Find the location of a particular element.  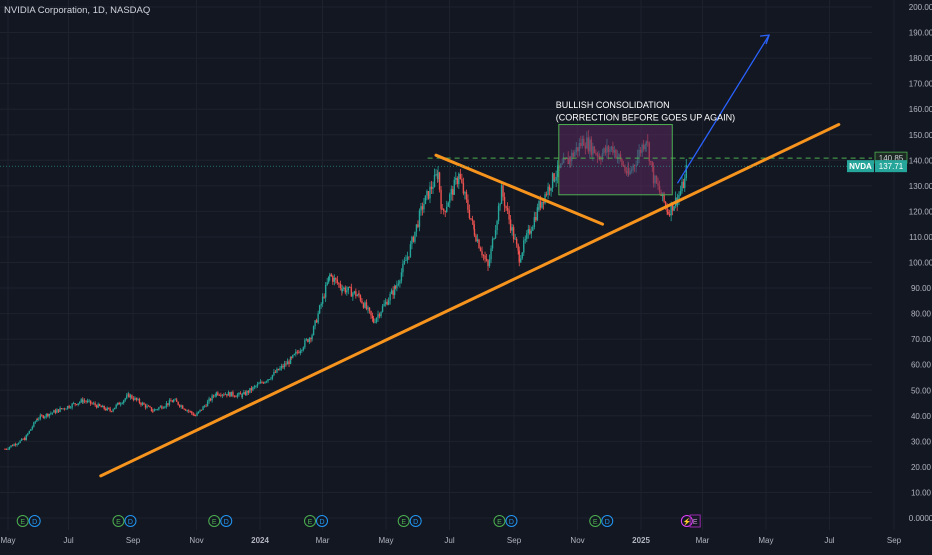

y-tick-label: 40.00 is located at coordinates (921, 416).